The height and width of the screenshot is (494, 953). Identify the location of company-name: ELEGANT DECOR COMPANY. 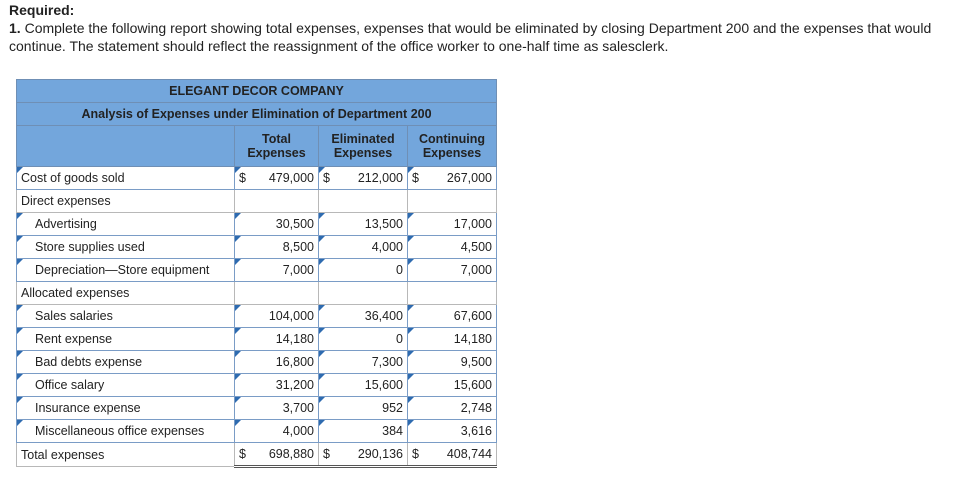
(256, 91).